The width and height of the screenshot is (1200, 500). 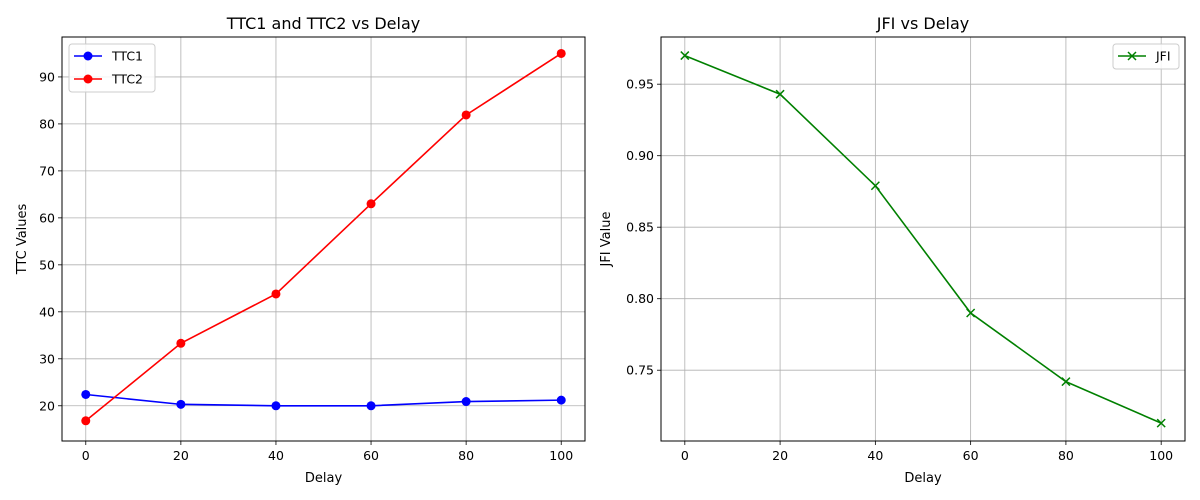 I want to click on y-tick-label: 0.80, so click(x=640, y=298).